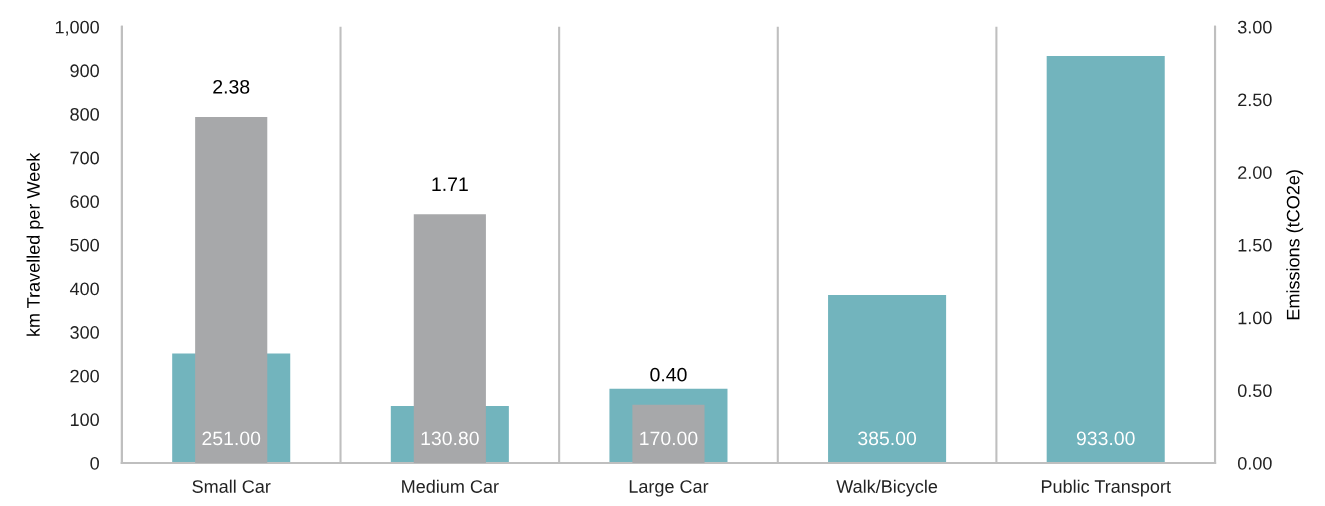  What do you see at coordinates (84, 420) in the screenshot?
I see `y-tick-label: 100` at bounding box center [84, 420].